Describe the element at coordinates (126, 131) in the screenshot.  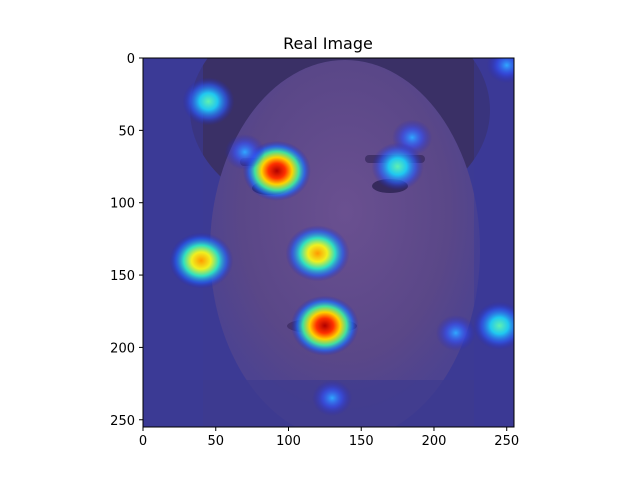
I see `y-tick-label: 50` at that location.